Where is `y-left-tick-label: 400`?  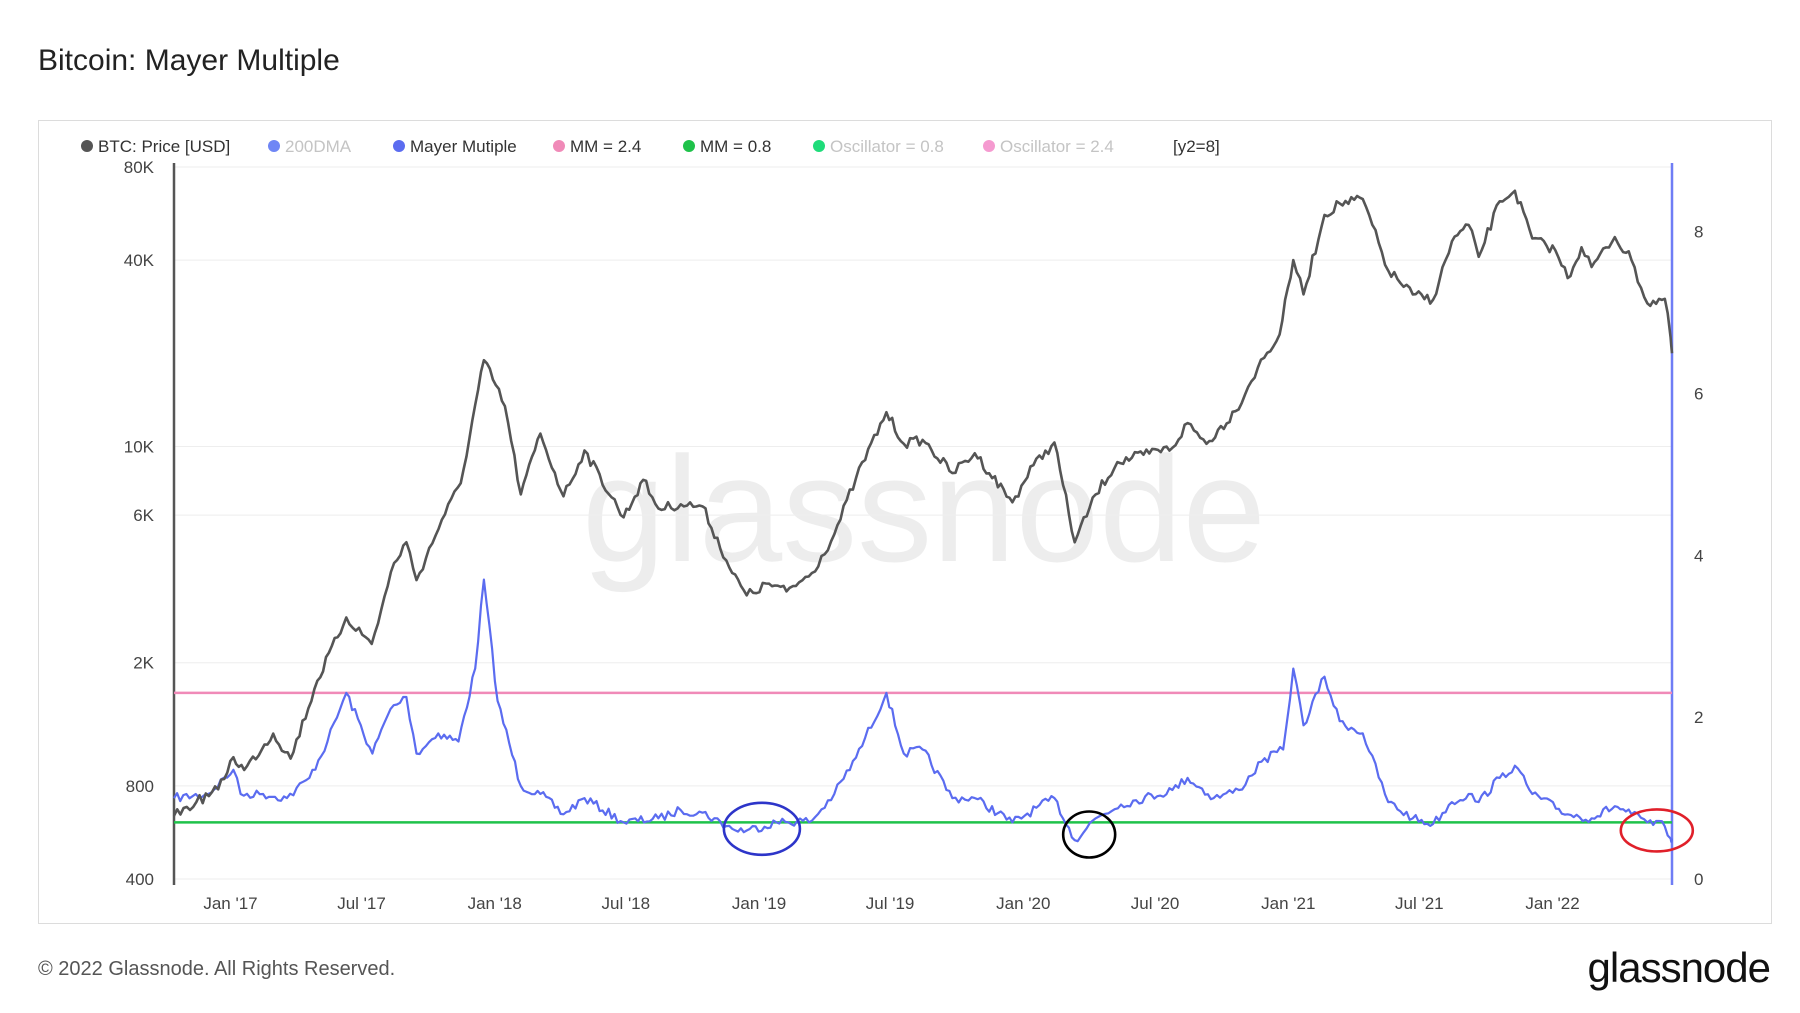 y-left-tick-label: 400 is located at coordinates (140, 879).